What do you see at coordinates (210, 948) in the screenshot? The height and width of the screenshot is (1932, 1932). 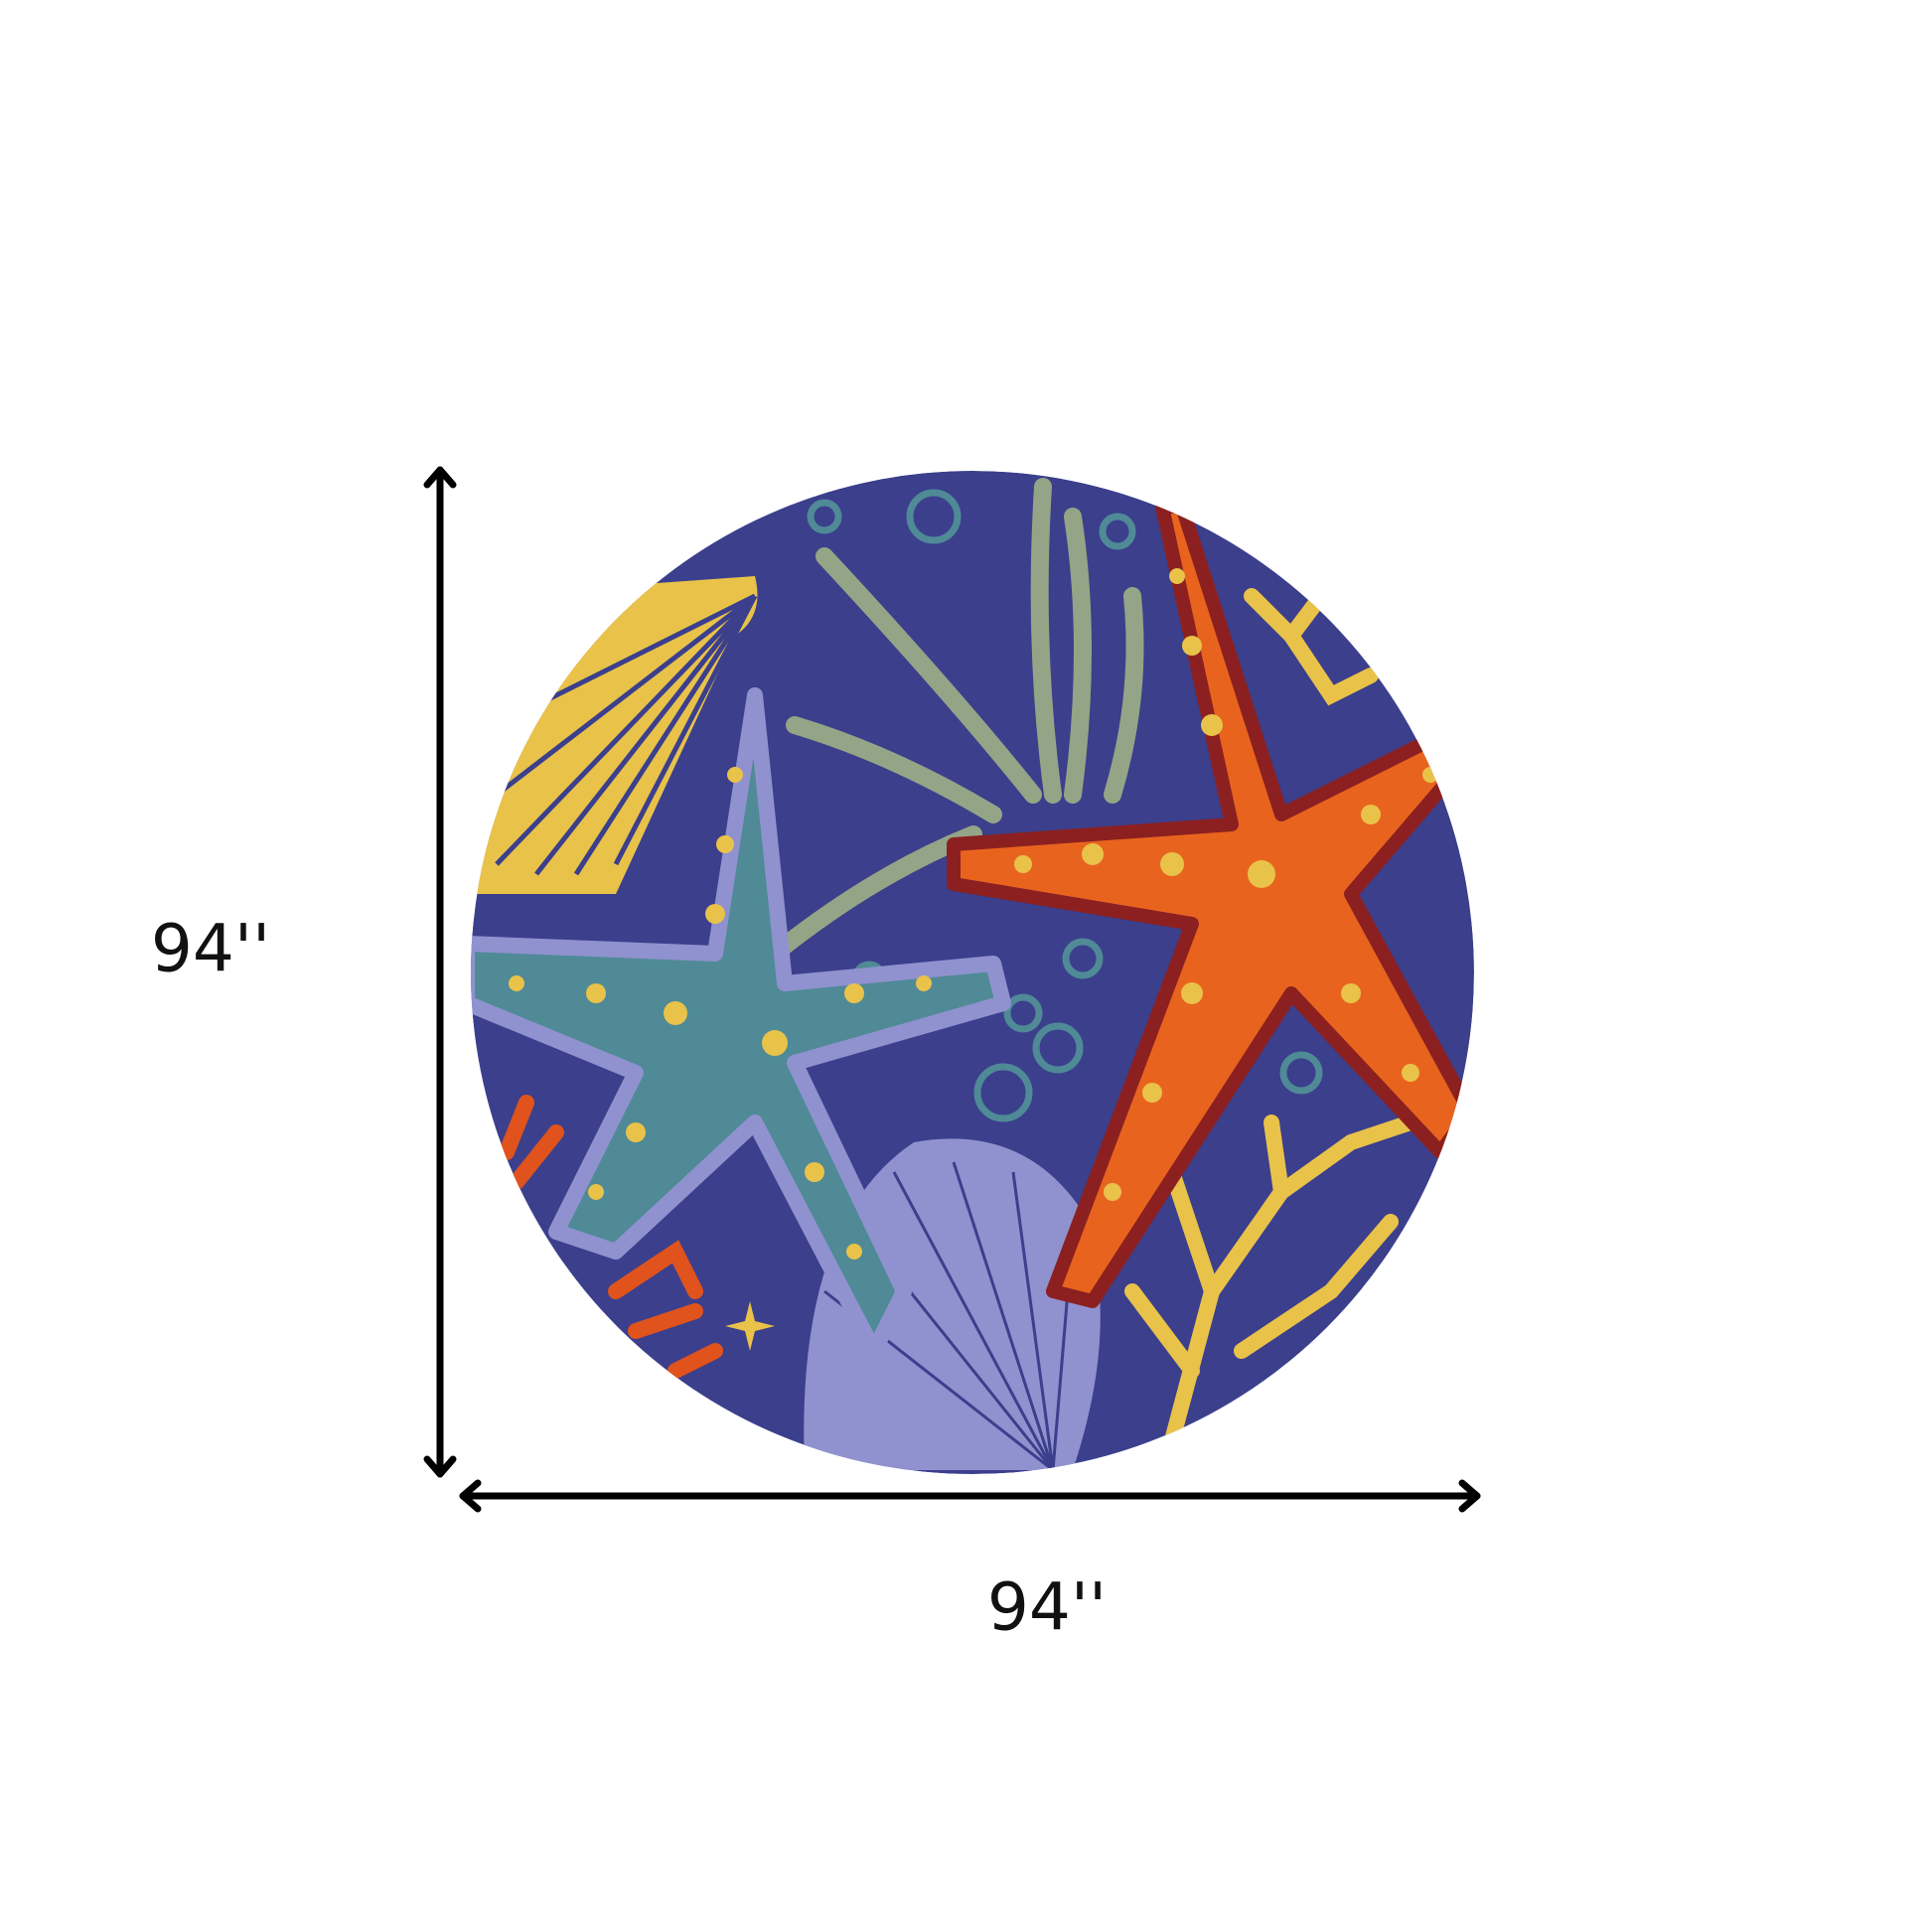 I see `height-label: 94''` at bounding box center [210, 948].